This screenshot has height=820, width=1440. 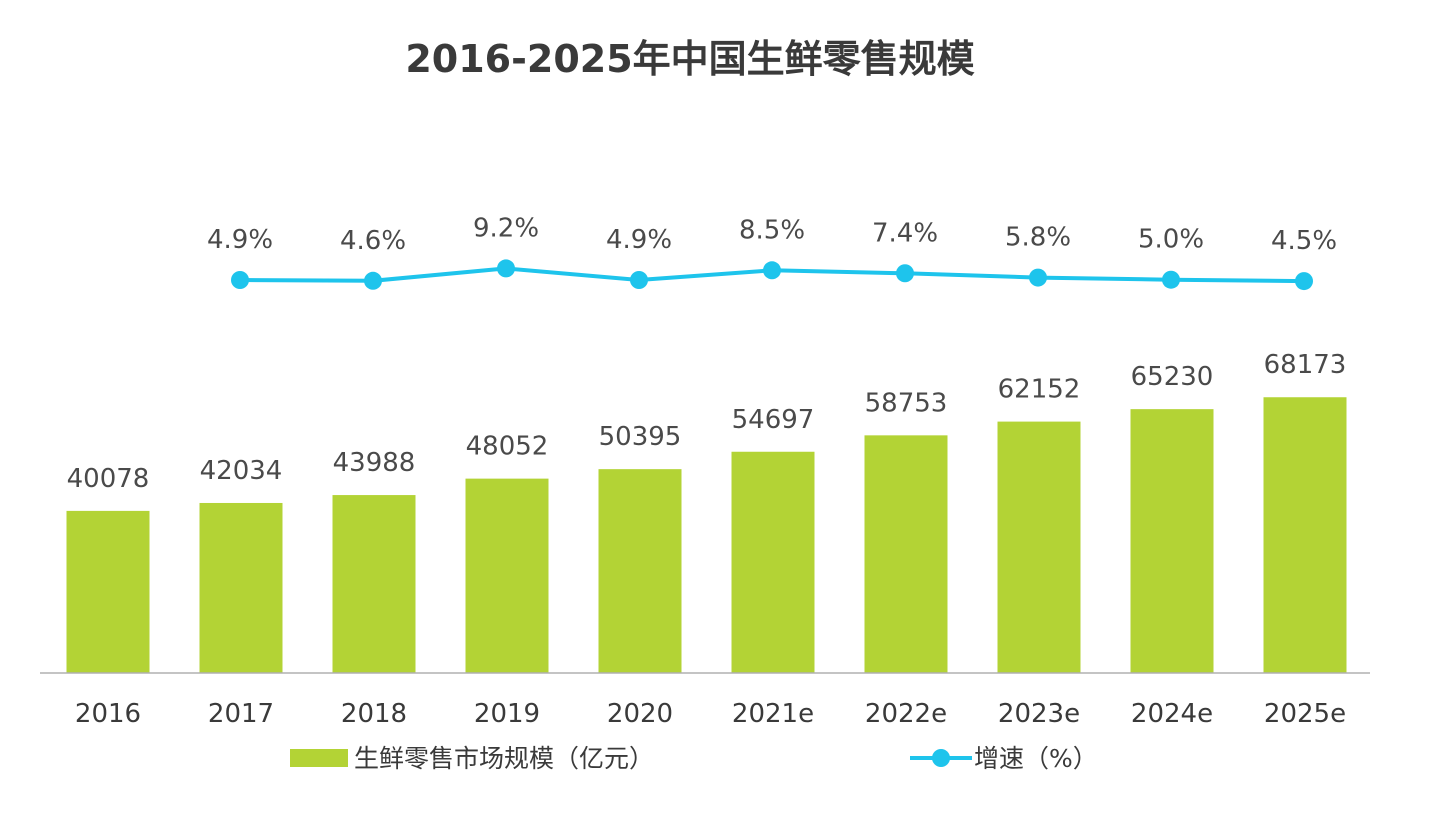 What do you see at coordinates (1305, 714) in the screenshot?
I see `x-tick-label-2025e: 2025e` at bounding box center [1305, 714].